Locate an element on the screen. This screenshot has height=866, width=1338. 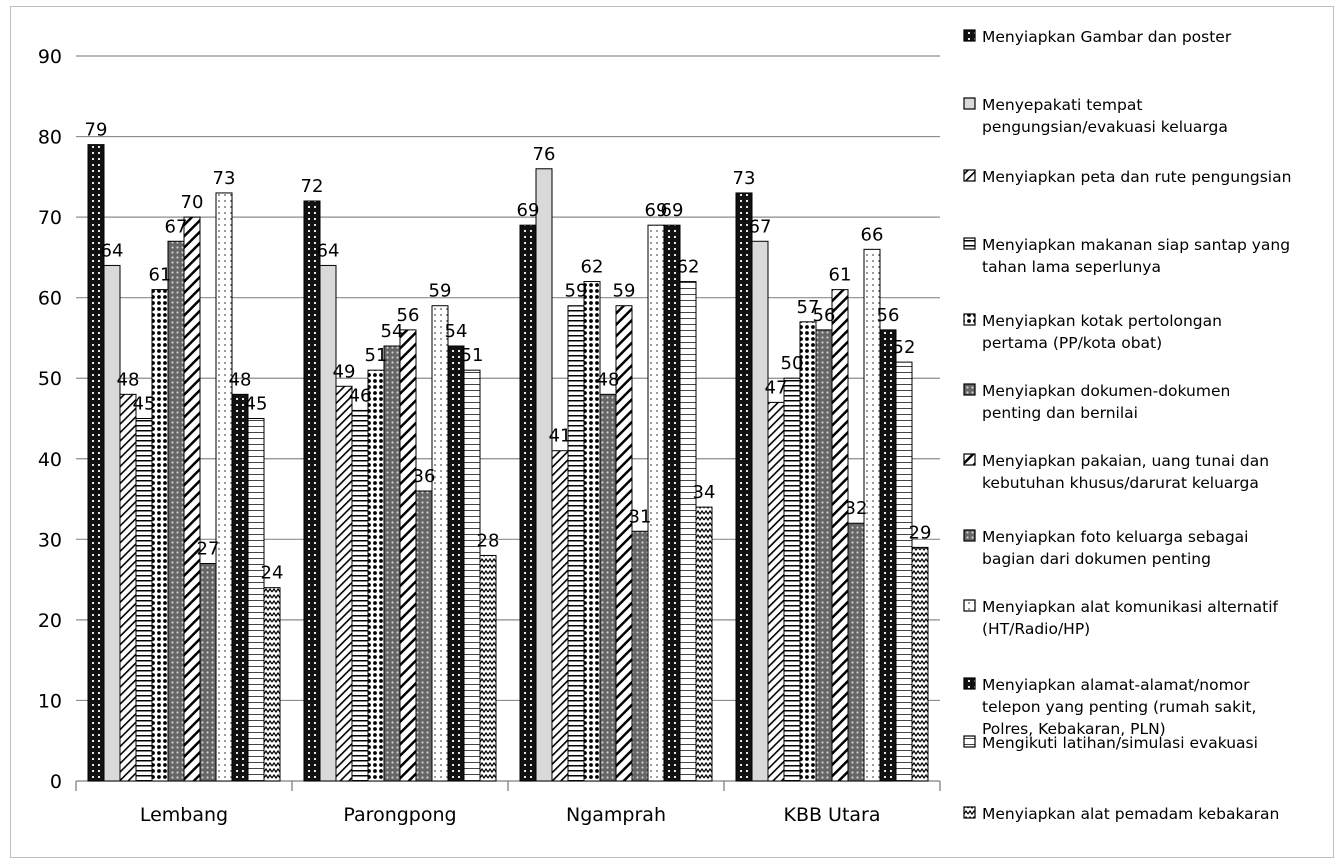
data-label: 29 is located at coordinates (920, 532).